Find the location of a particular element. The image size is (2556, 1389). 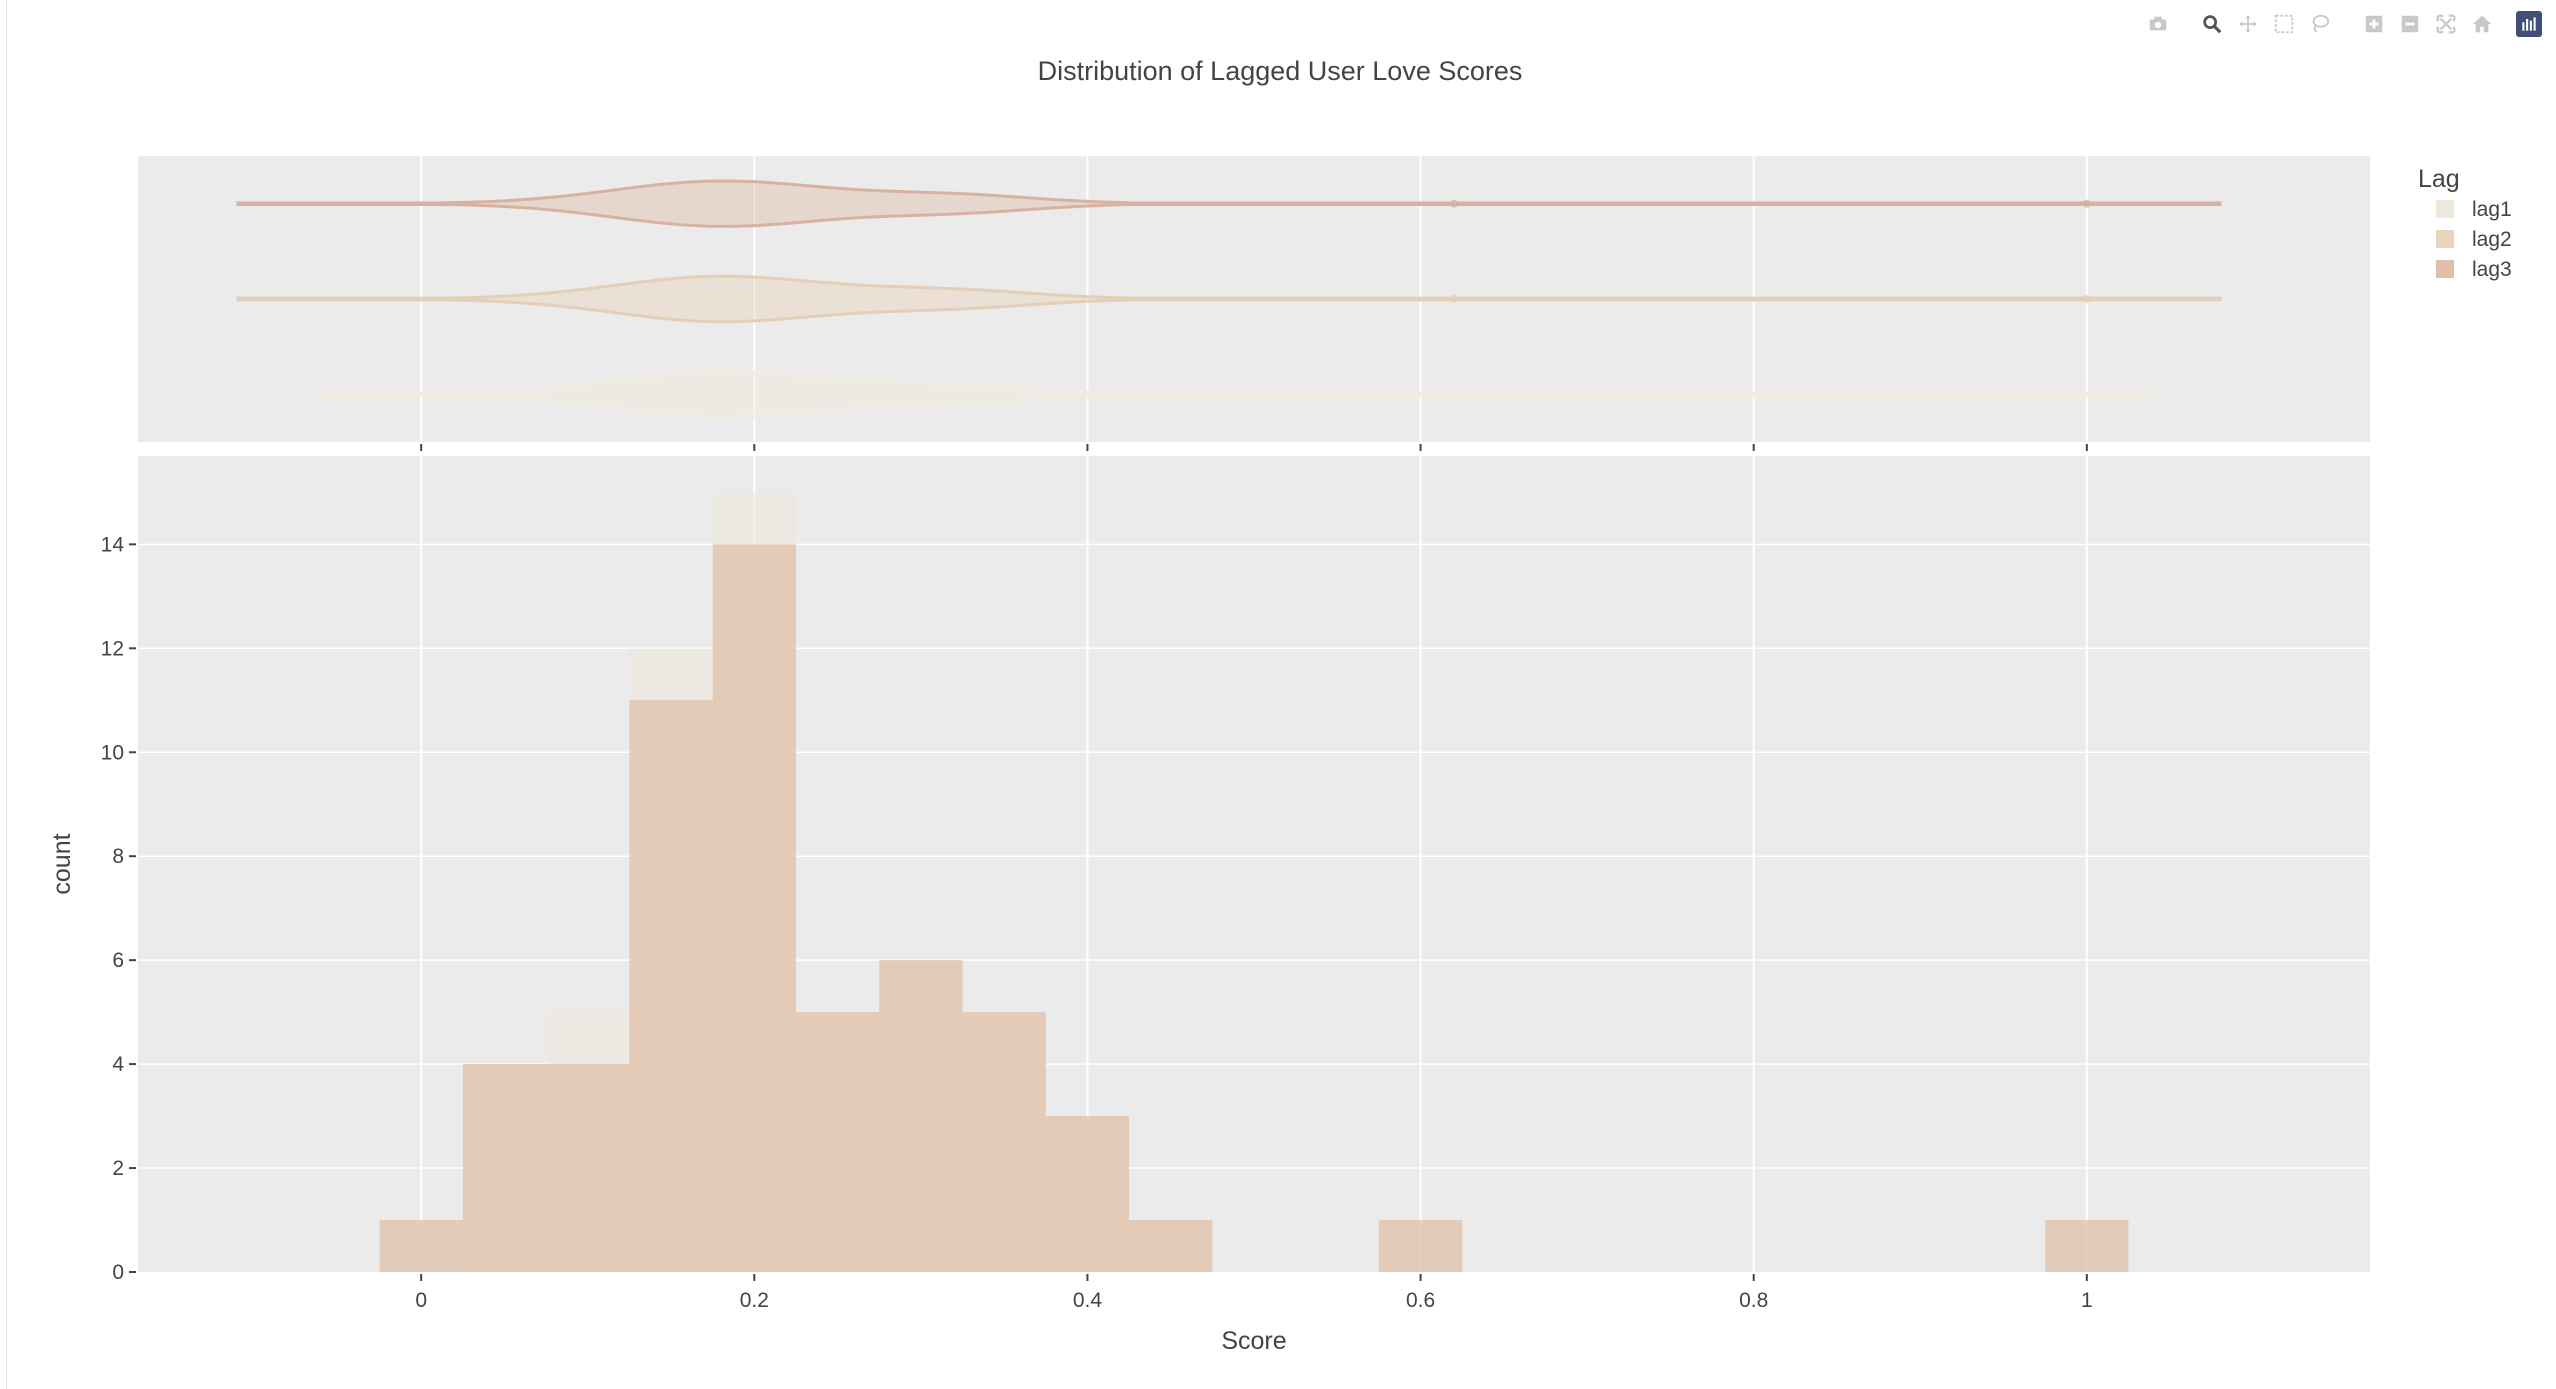

x-tick-label: 0.8 is located at coordinates (1753, 1300).